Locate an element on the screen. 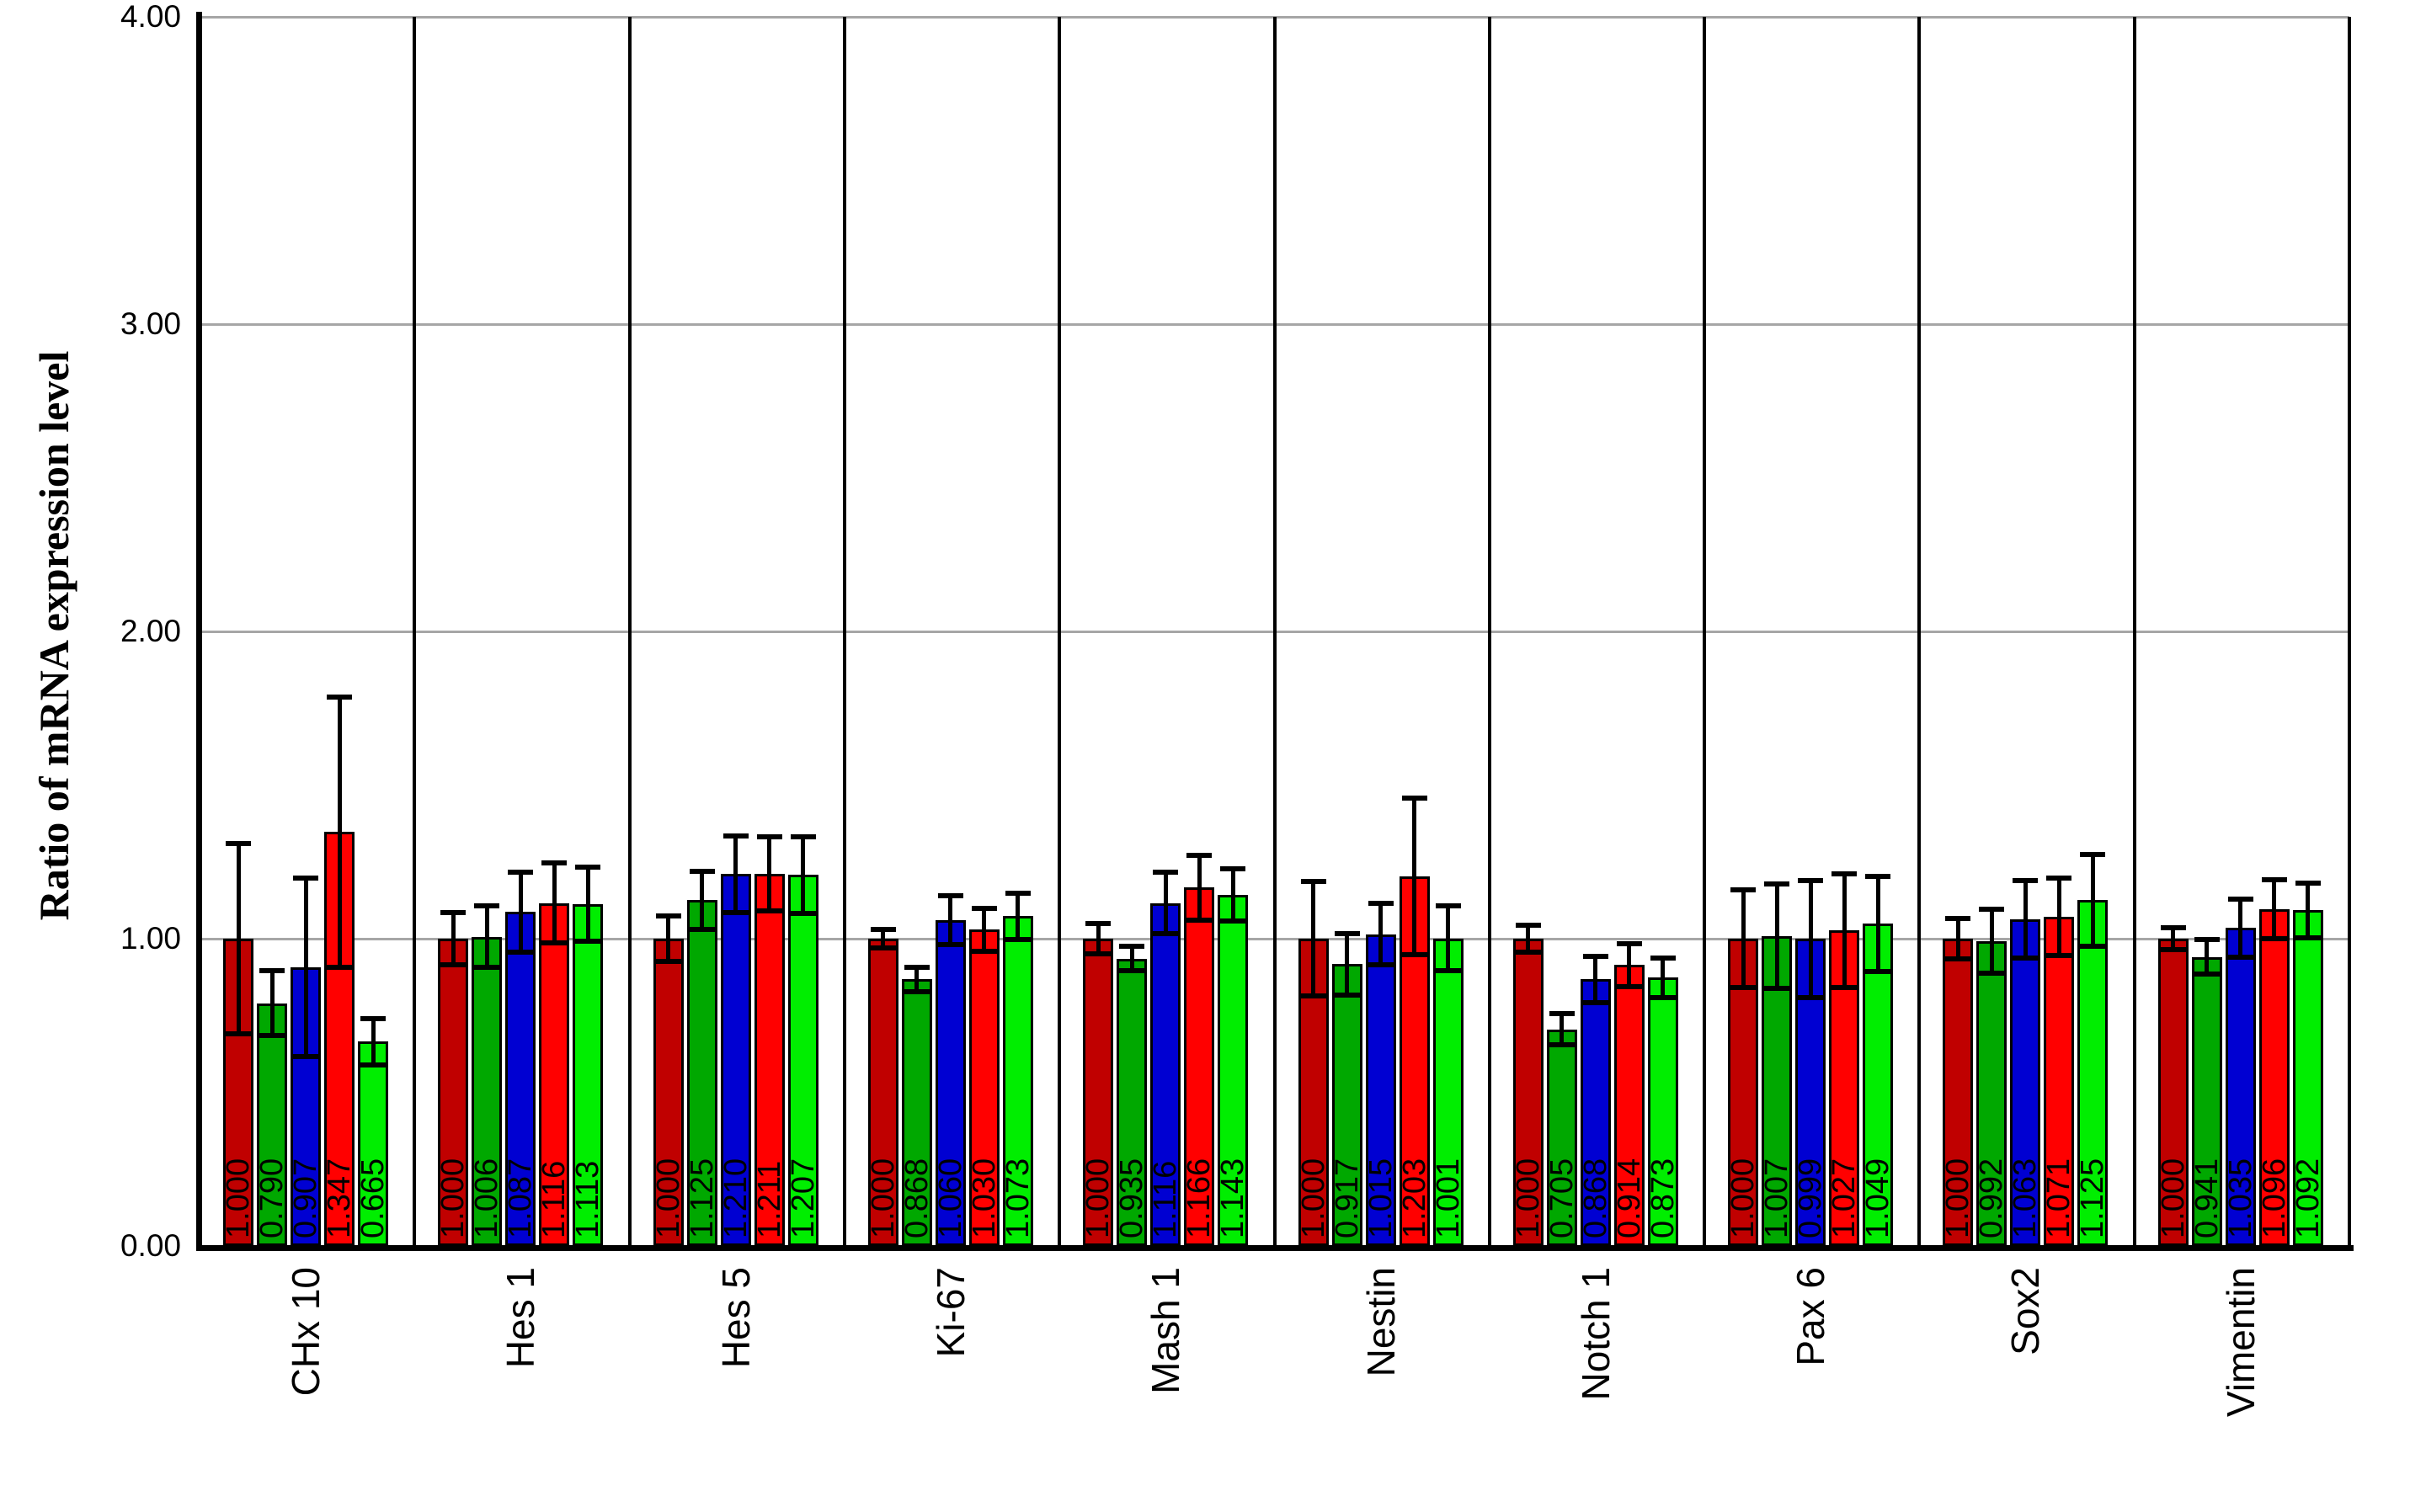 This screenshot has height=1512, width=2410. bar-value-label: 0.999 is located at coordinates (1811, 1198).